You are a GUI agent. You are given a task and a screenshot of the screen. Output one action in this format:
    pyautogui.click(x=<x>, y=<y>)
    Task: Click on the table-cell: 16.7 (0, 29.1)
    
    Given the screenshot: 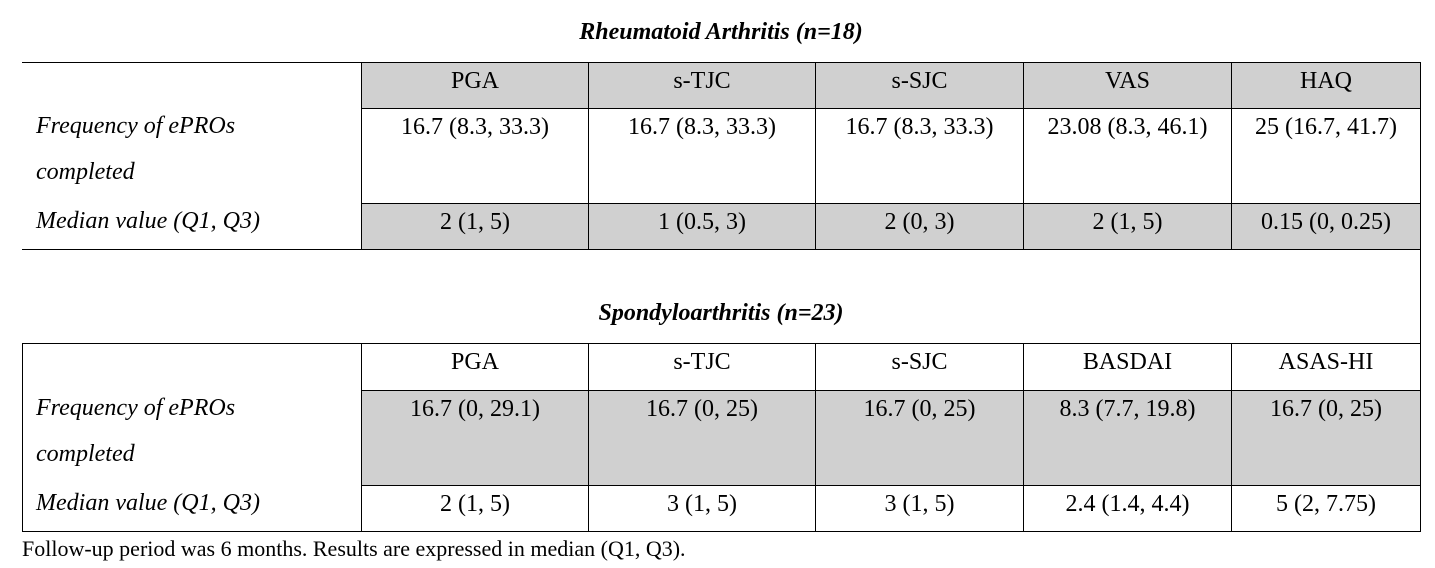 What is the action you would take?
    pyautogui.click(x=475, y=438)
    